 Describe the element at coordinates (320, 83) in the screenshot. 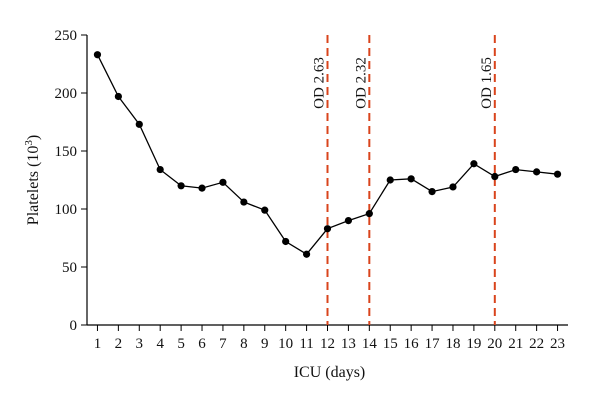

I see `reference-line-label: OD 2.63` at that location.